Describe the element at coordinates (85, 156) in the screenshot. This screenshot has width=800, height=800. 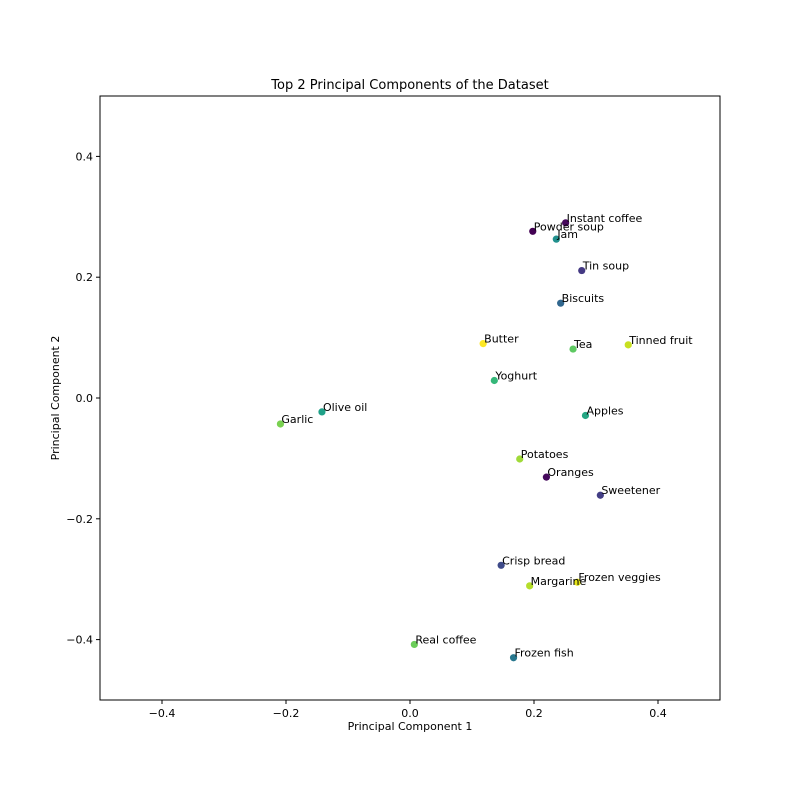
I see `y-tick-label: 0.4` at that location.